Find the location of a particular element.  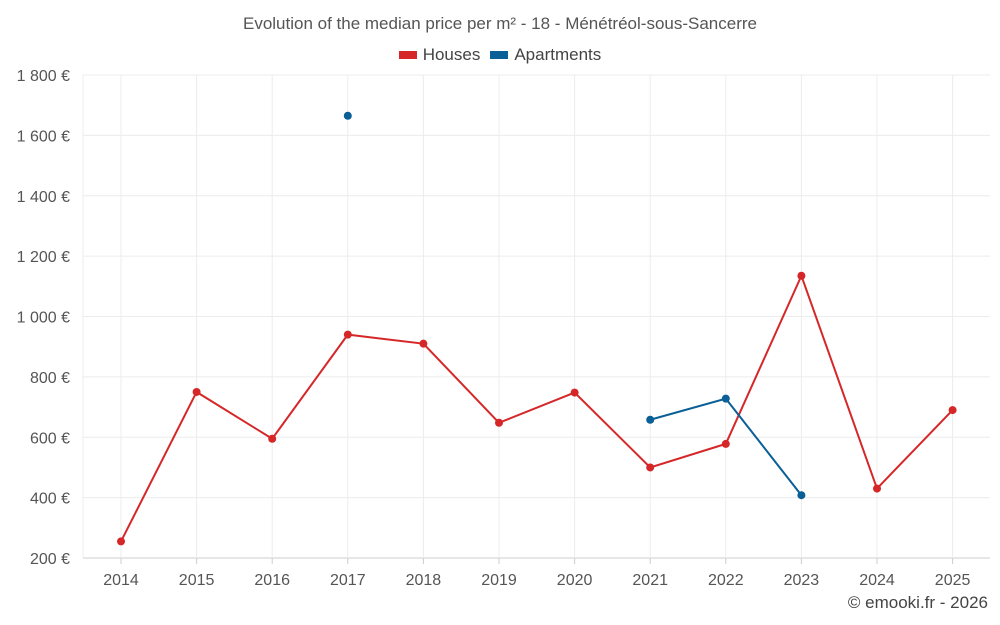

y-tick-label: 1 200 € is located at coordinates (43, 257).